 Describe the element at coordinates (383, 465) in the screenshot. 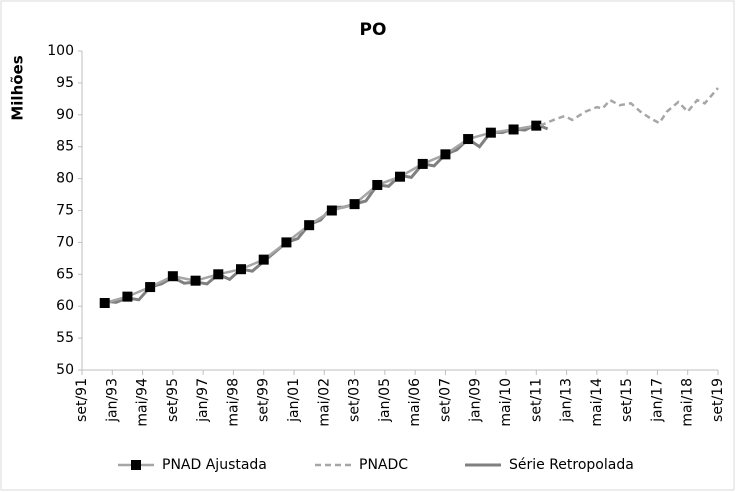

I see `legend-label: PNADC` at that location.